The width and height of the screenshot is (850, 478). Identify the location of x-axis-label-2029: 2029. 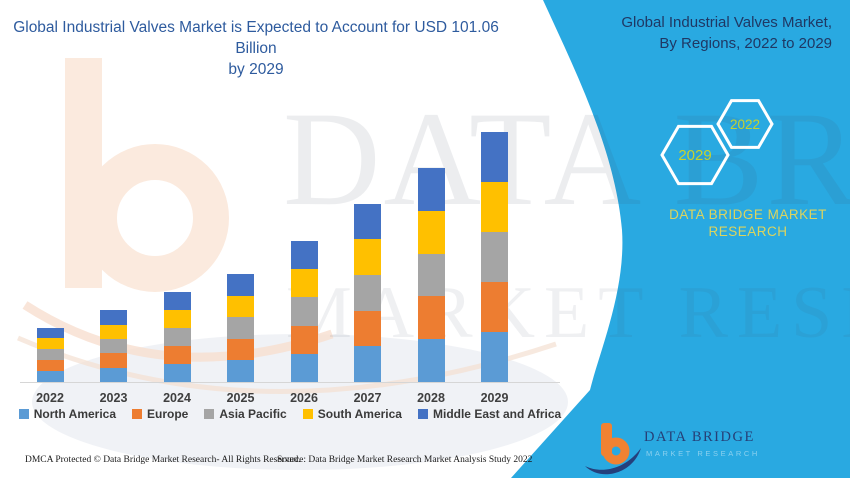
(494, 398).